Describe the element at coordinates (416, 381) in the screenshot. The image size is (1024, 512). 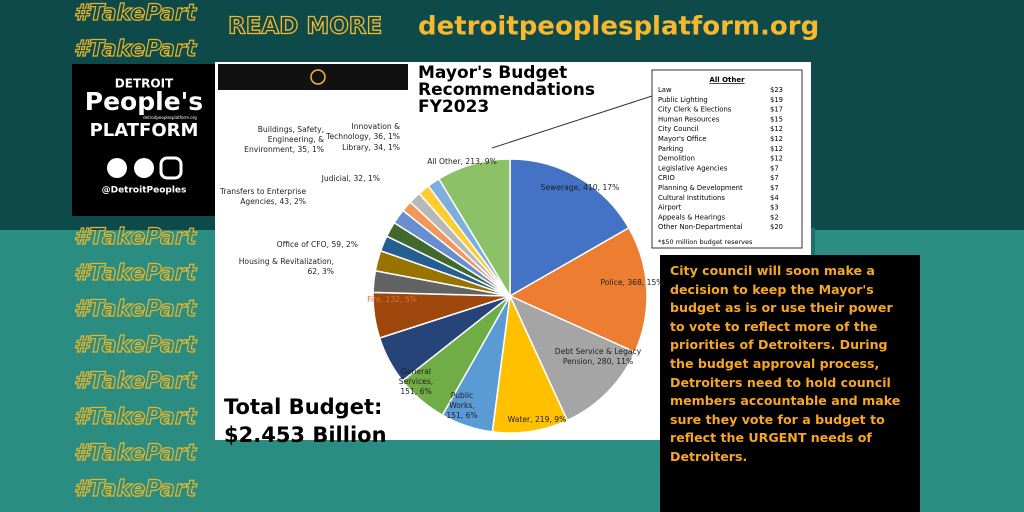
I see `slice-label: General Services, 151, 6%` at that location.